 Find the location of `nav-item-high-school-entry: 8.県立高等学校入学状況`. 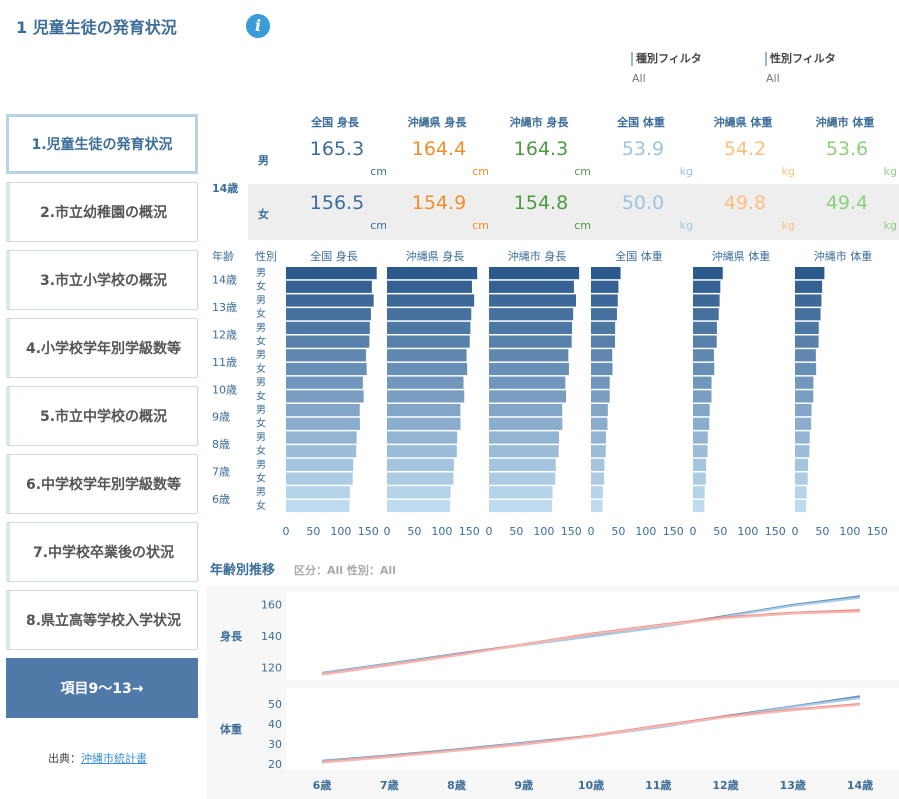

nav-item-high-school-entry: 8.県立高等学校入学状況 is located at coordinates (102, 620).